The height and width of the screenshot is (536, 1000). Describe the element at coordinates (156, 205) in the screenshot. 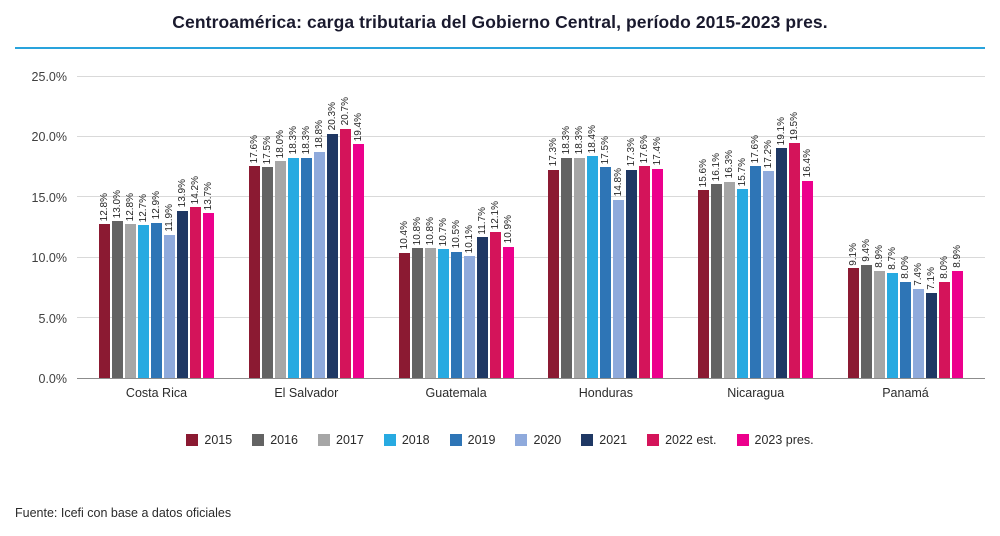

I see `bar-value-label: 12.9%` at that location.